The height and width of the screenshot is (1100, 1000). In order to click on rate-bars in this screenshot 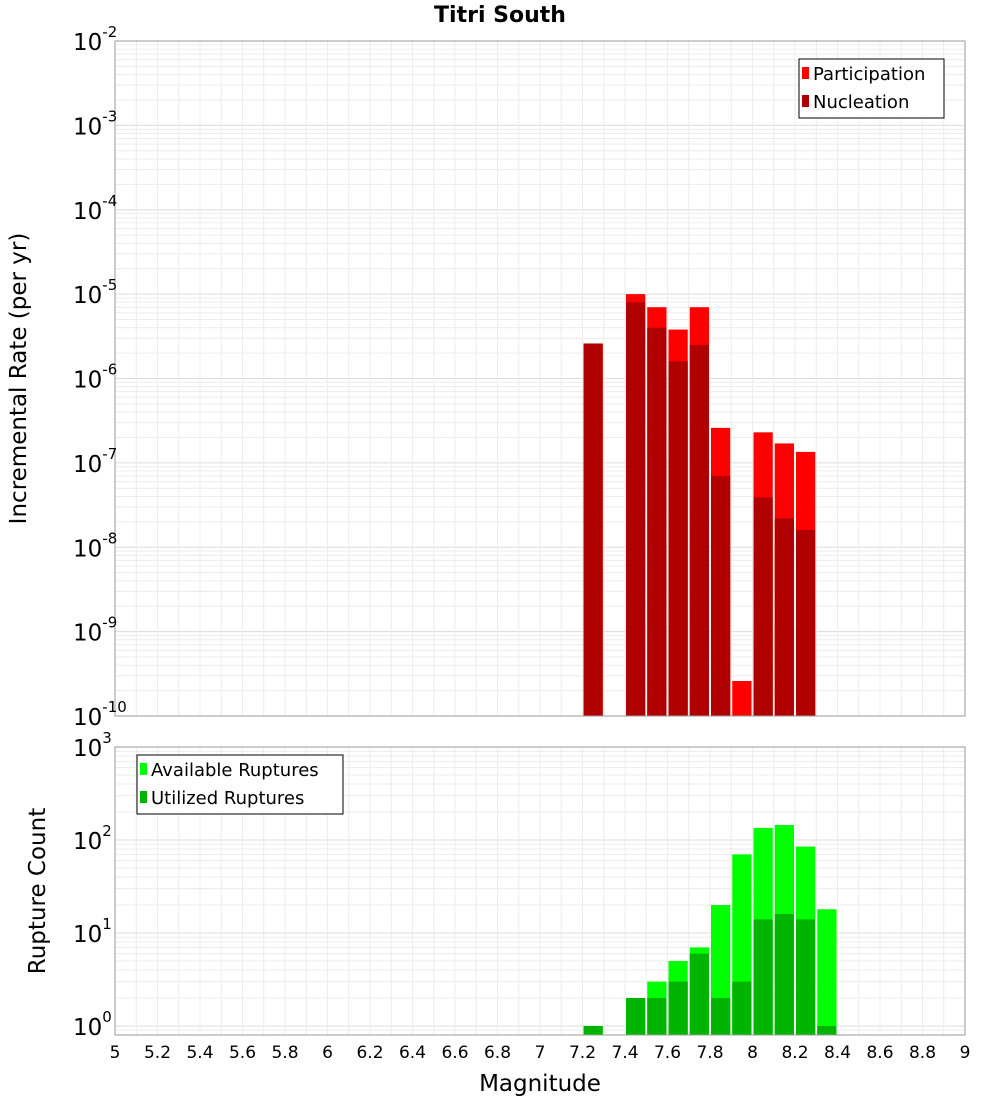, I will do `click(699, 505)`.